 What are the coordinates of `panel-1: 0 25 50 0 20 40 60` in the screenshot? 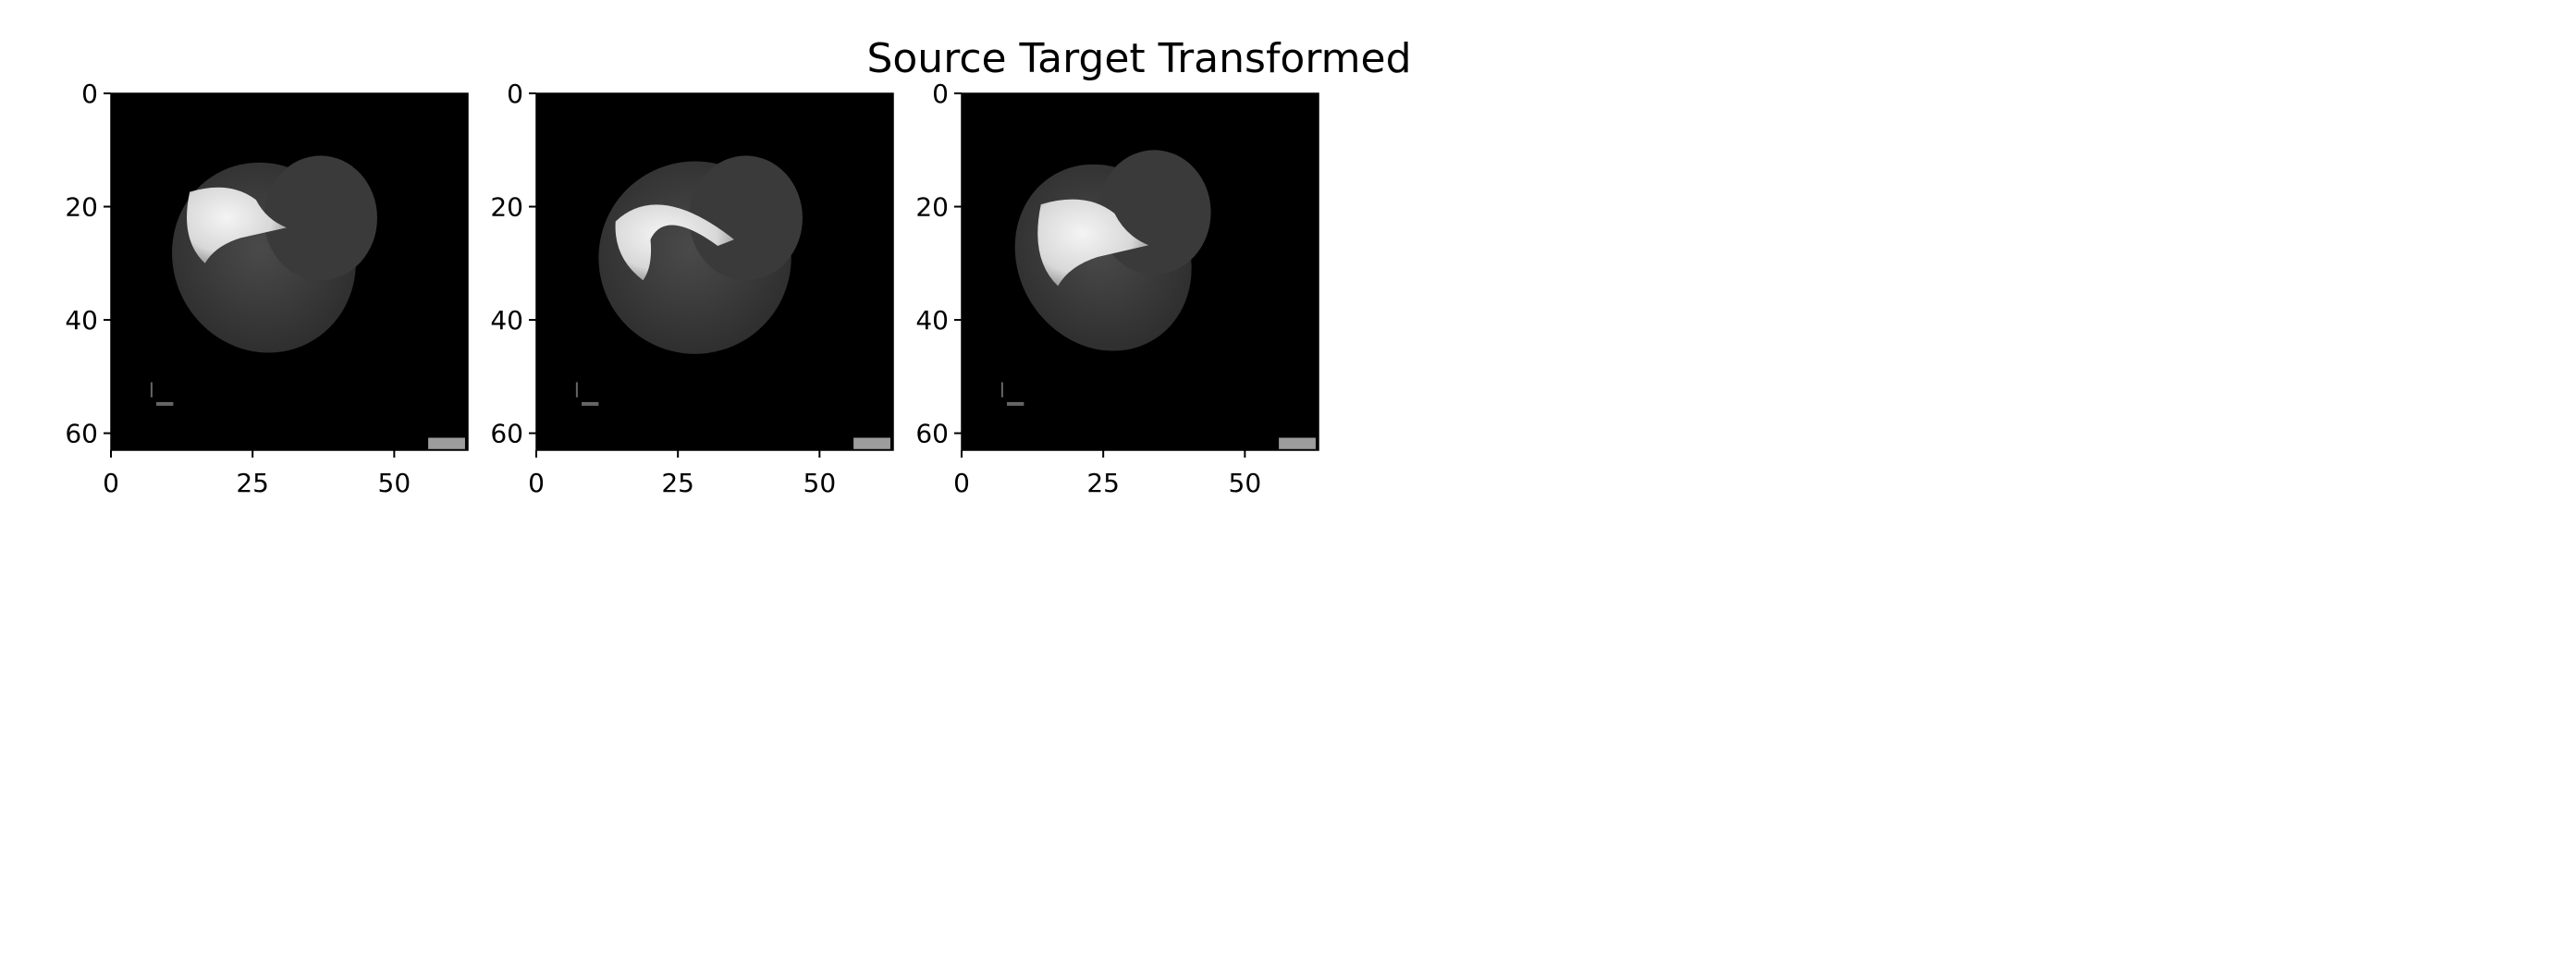 It's located at (267, 288).